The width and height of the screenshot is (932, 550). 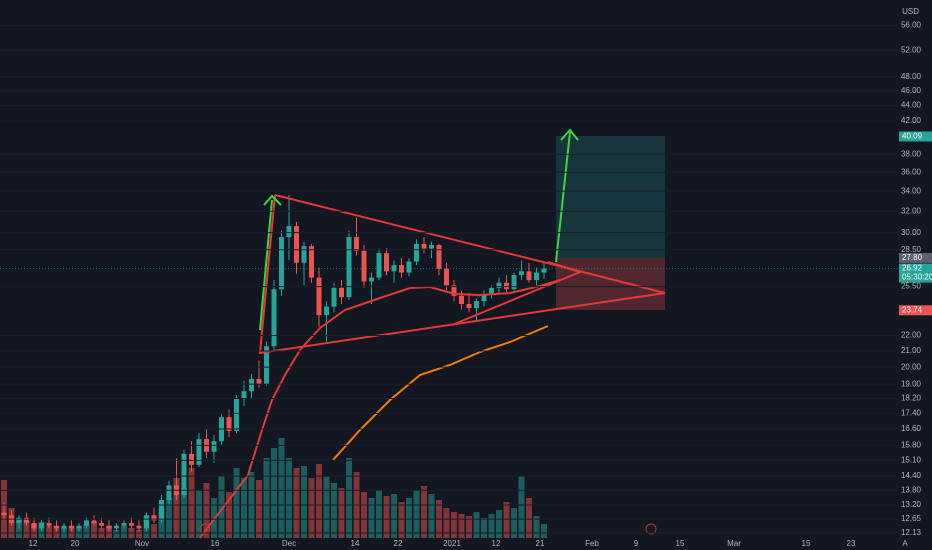 What do you see at coordinates (567, 195) in the screenshot?
I see `target-arrow` at bounding box center [567, 195].